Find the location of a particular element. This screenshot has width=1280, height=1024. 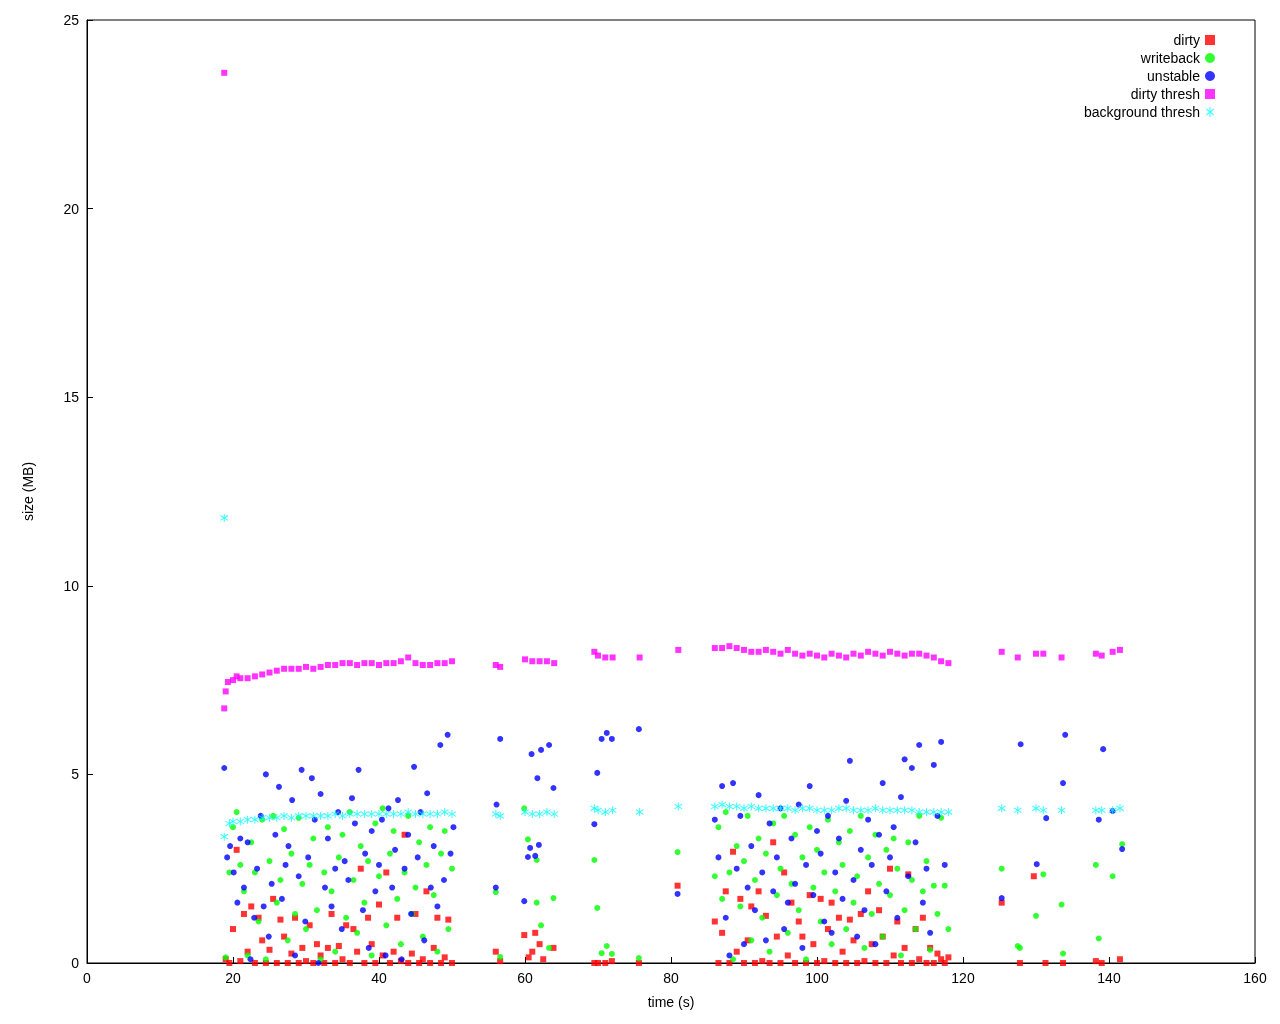

x-axis-title: time (s) is located at coordinates (671, 1002).